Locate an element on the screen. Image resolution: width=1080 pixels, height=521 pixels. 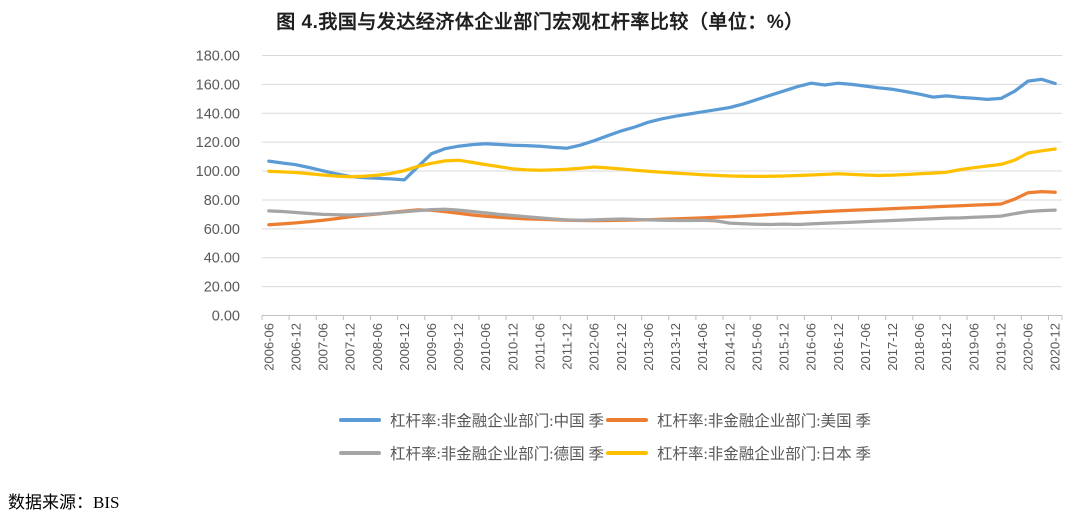
legend-row-2: 杠杆率:非金融企业部门:德国 季 杠杆率:非金融企业部门:日本 季 is located at coordinates (605, 453).